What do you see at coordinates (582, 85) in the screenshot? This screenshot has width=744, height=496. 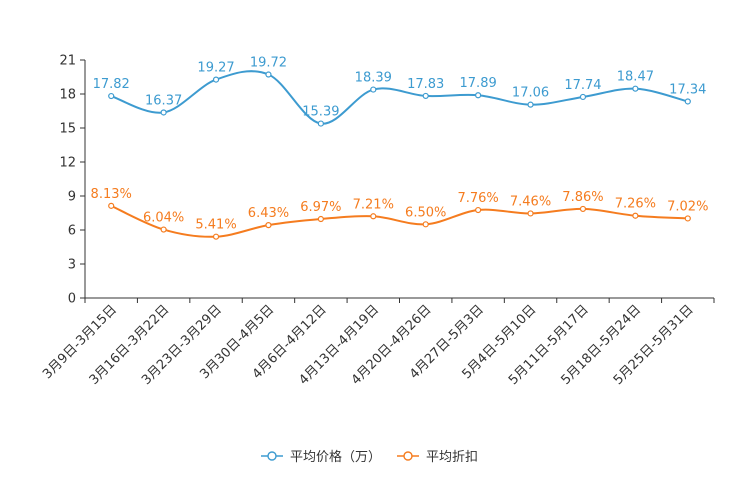 I see `data-label: 17.74` at bounding box center [582, 85].